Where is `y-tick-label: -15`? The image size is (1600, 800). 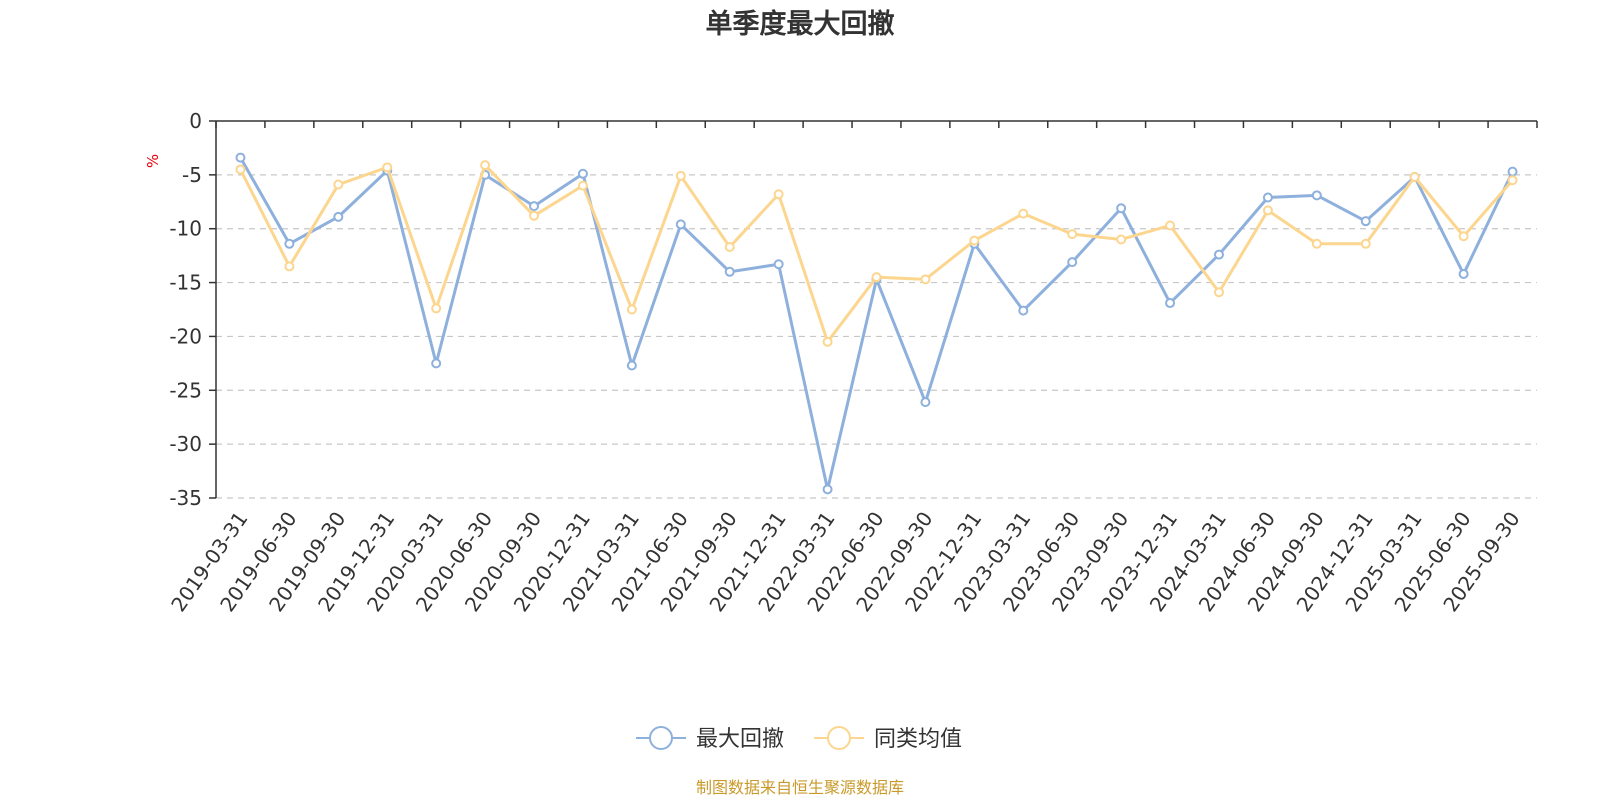 y-tick-label: -15 is located at coordinates (185, 283).